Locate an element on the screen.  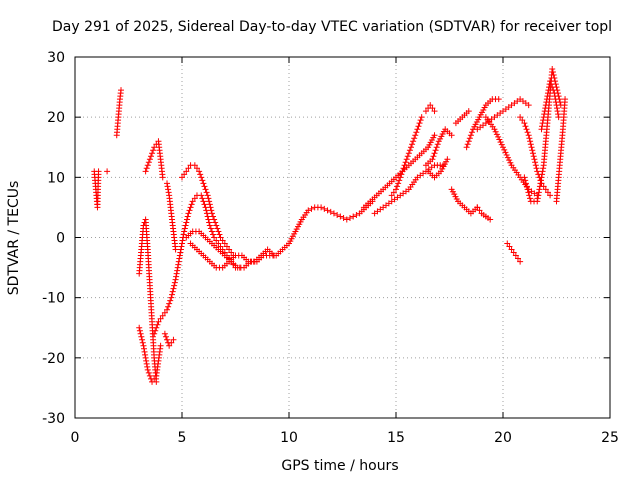
x-tick-label: 15 is located at coordinates (396, 438).